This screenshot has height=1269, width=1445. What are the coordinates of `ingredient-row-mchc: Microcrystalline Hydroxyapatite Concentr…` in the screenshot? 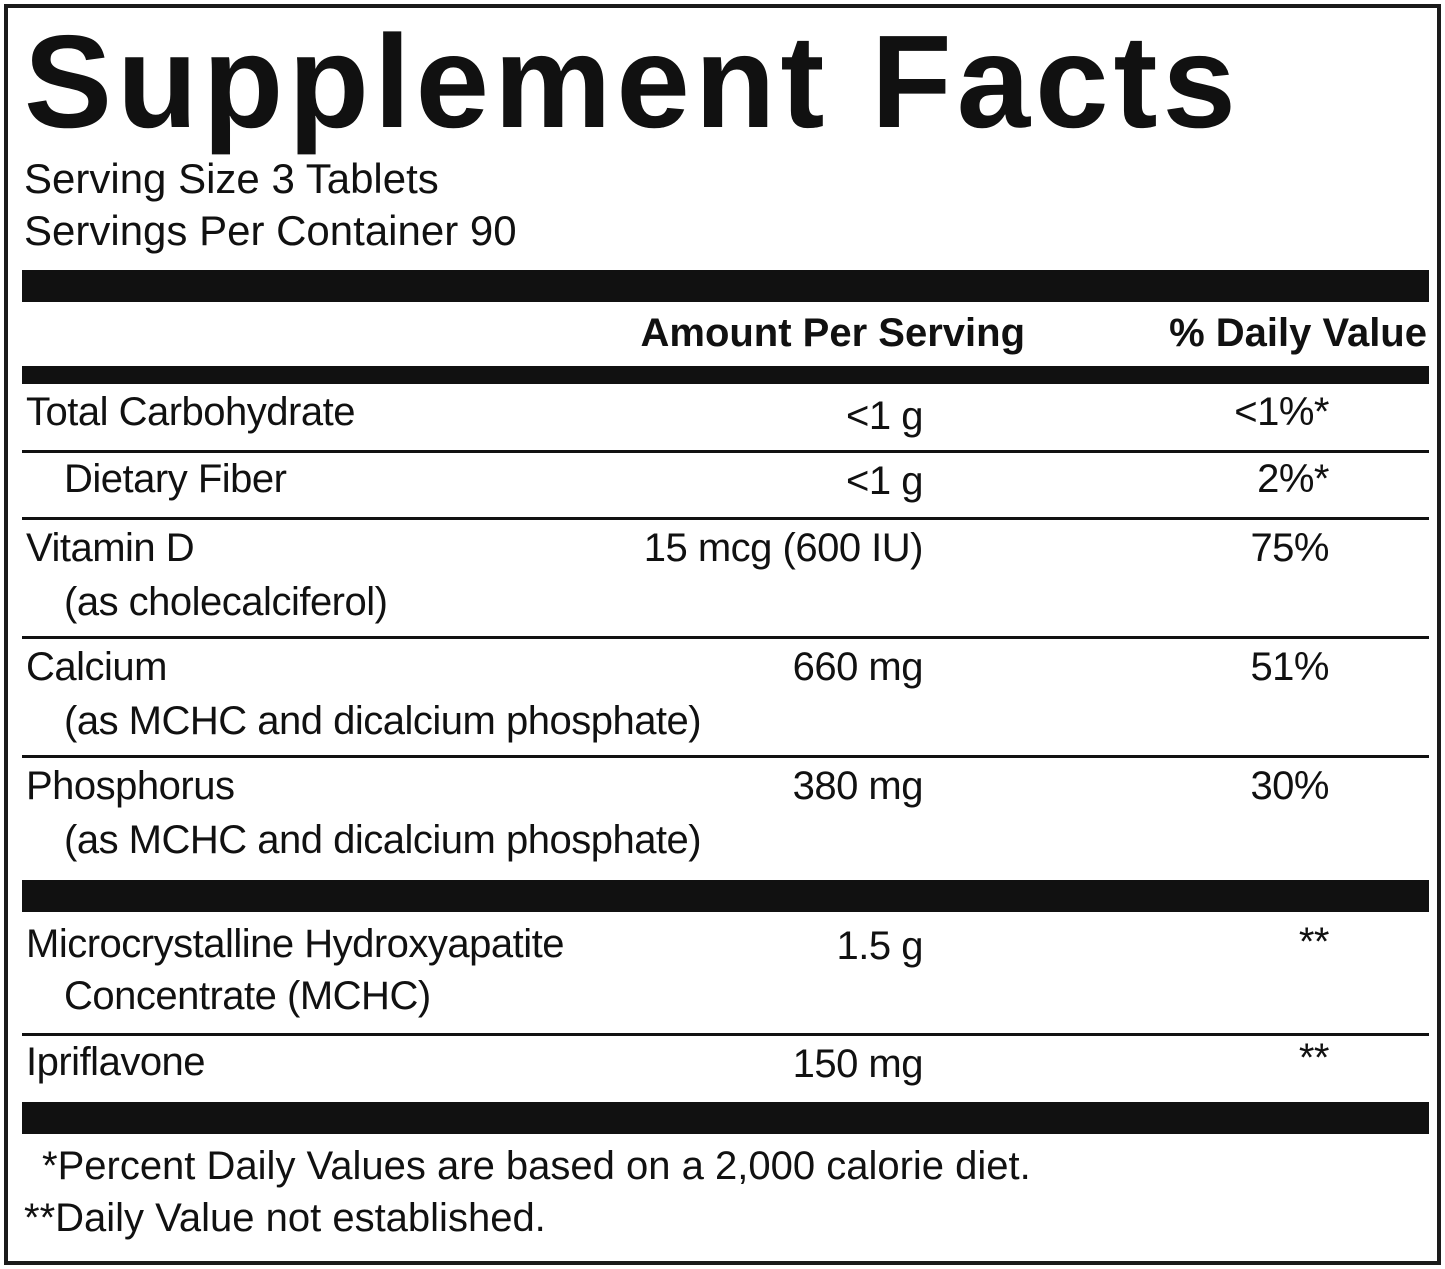 It's located at (725, 973).